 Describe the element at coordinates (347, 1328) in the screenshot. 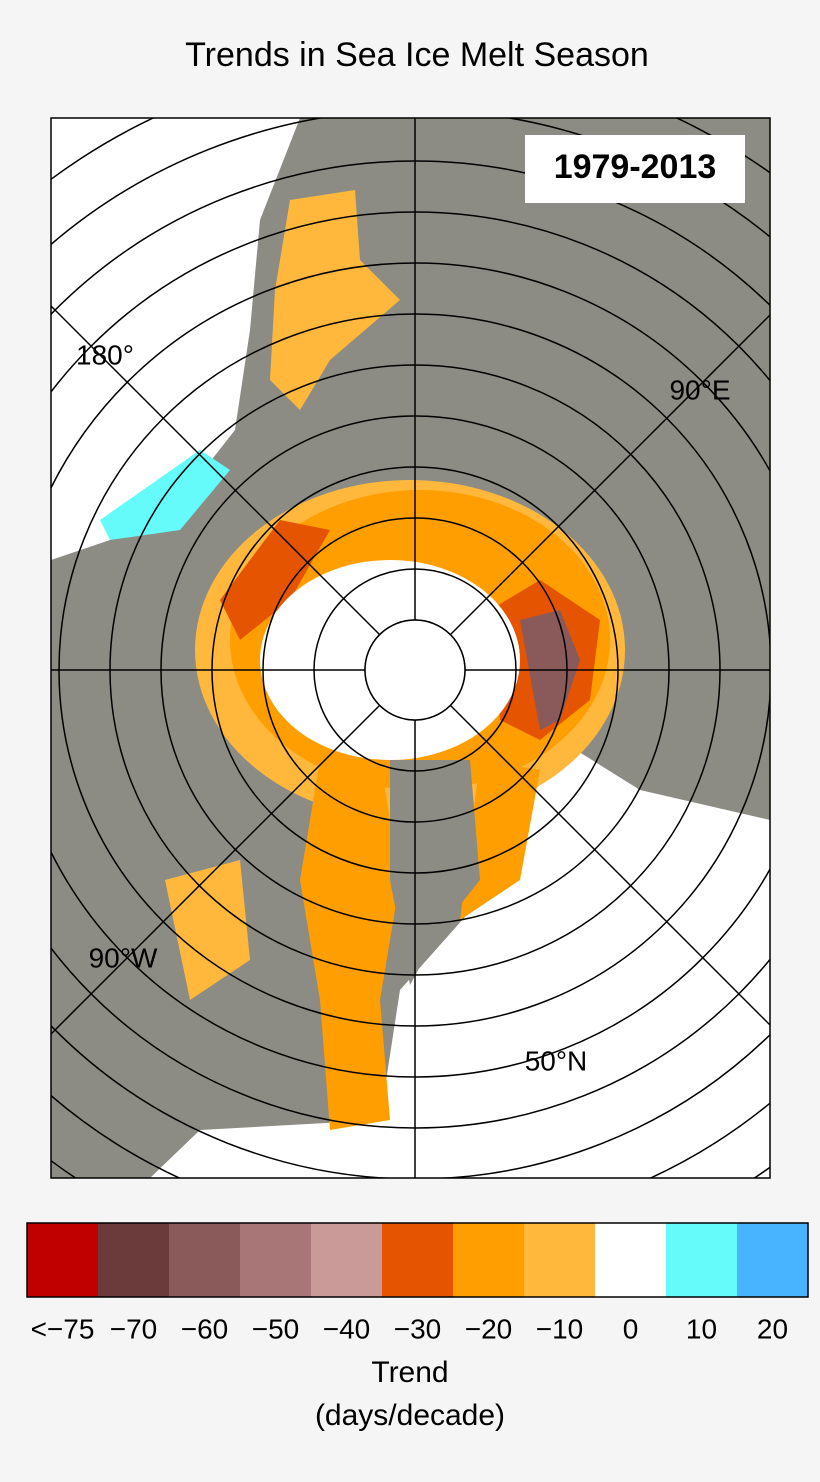

I see `colorbar-label: −40` at that location.